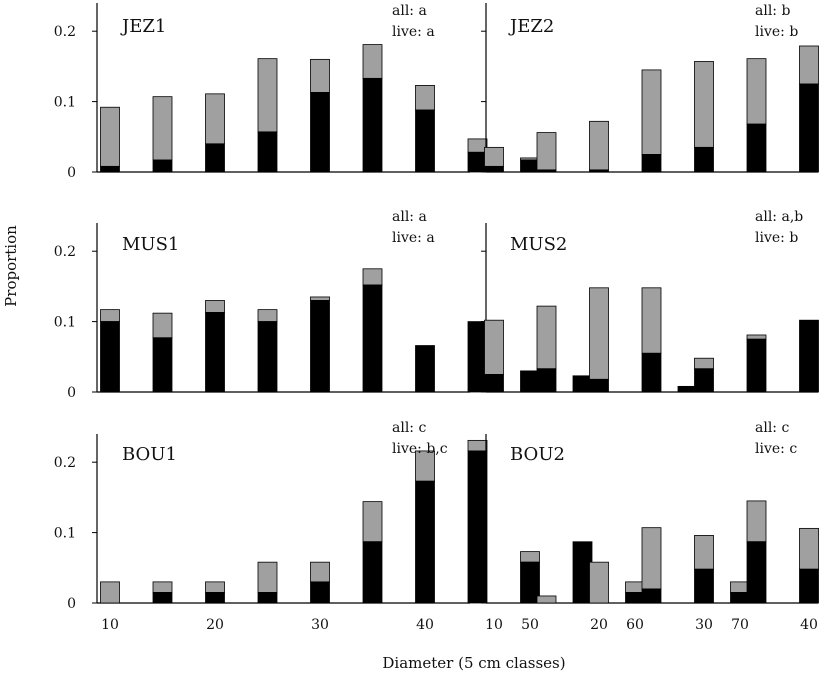 Image resolution: width=829 pixels, height=677 pixels. Describe the element at coordinates (537, 454) in the screenshot. I see `panel-title: BOU2` at that location.